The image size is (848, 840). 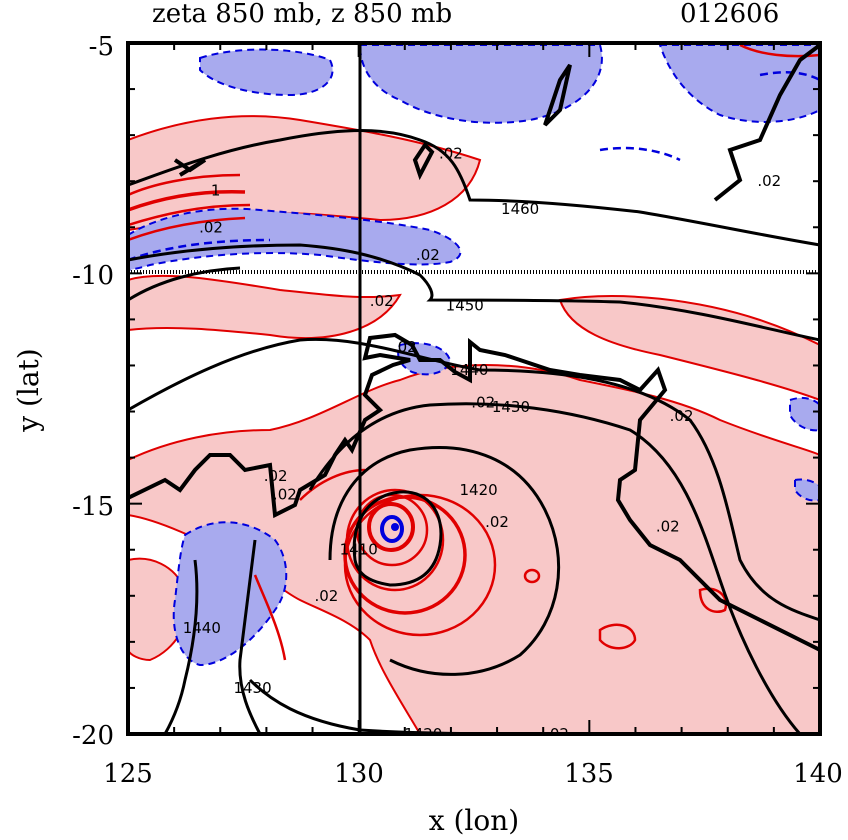 What do you see at coordinates (265, 306) in the screenshot?
I see `pink-band-west` at bounding box center [265, 306].